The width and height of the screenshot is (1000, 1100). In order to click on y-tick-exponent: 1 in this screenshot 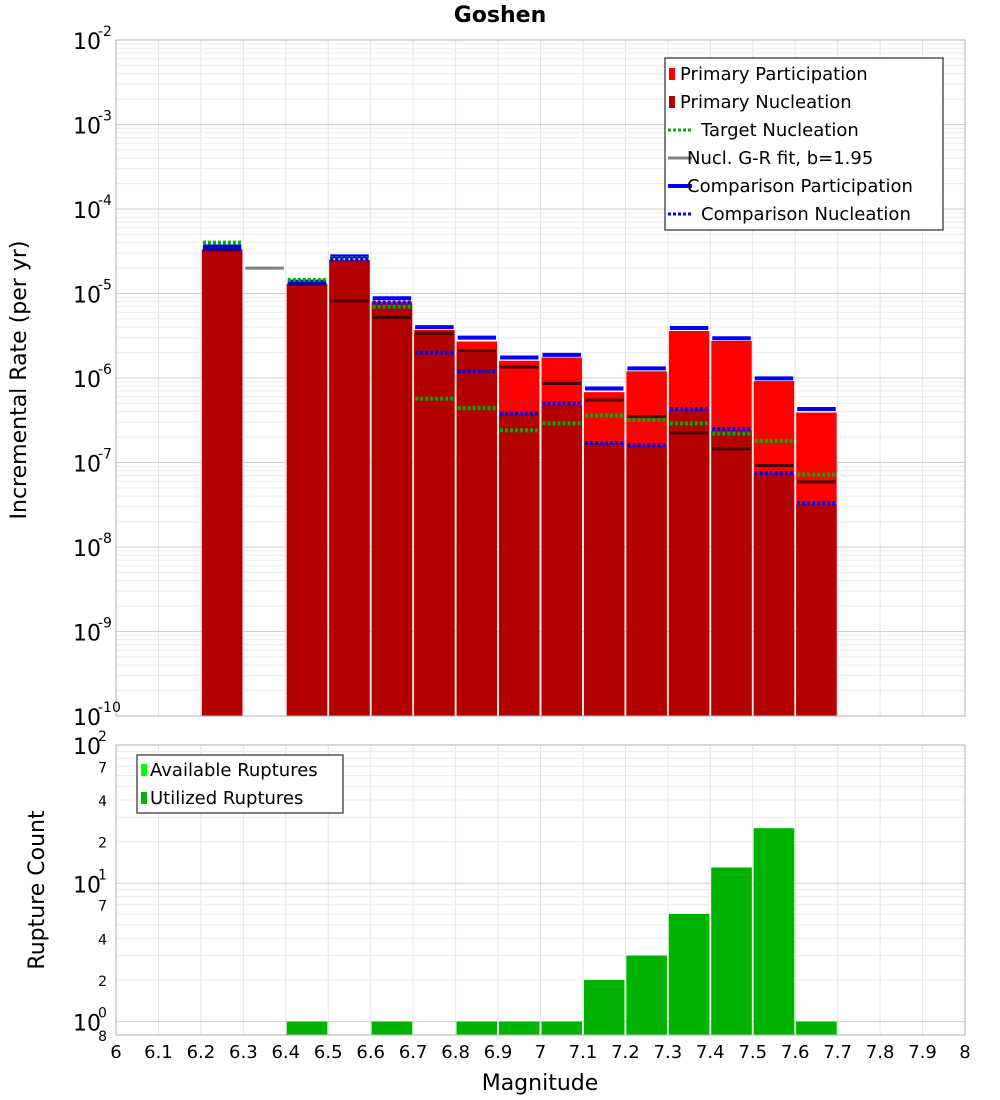, I will do `click(102, 875)`.